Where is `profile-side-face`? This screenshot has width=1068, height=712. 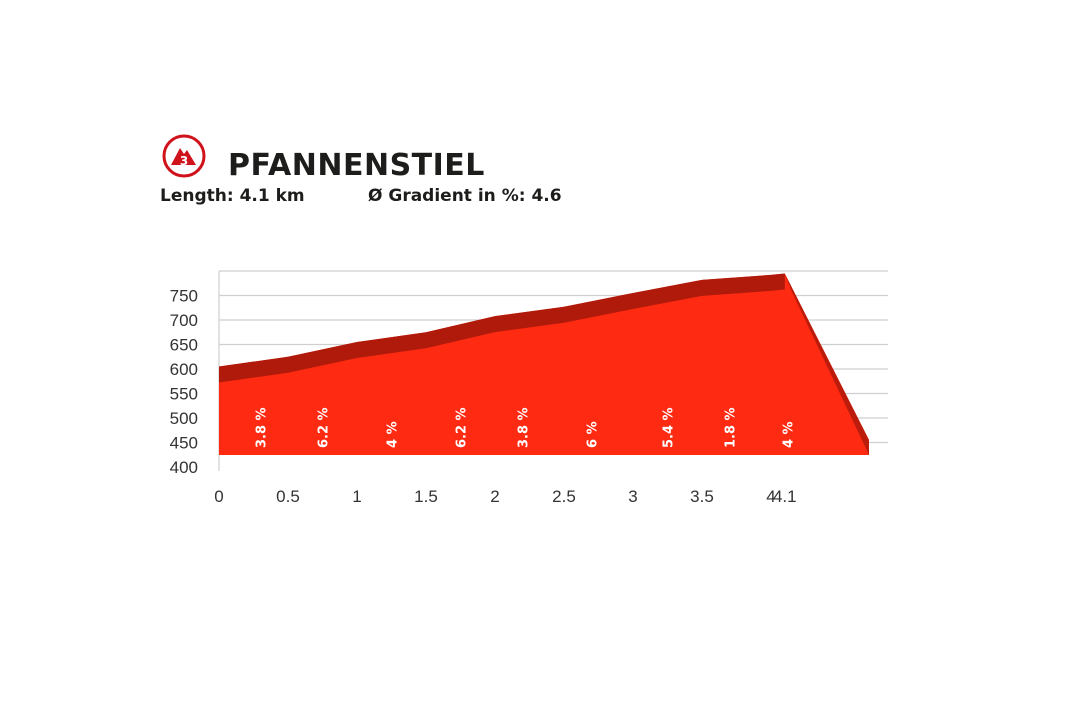
profile-side-face is located at coordinates (826, 364).